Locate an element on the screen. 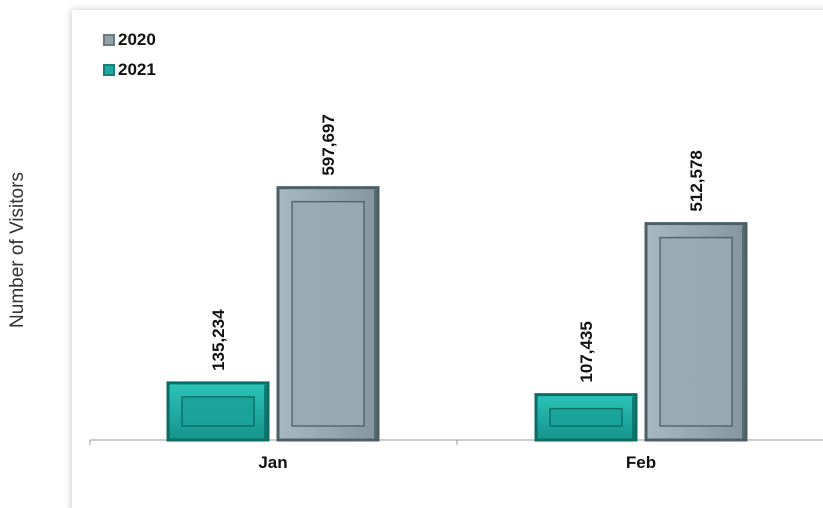 Image resolution: width=823 pixels, height=508 pixels. data-label-2020-jan: 597,697 is located at coordinates (328, 144).